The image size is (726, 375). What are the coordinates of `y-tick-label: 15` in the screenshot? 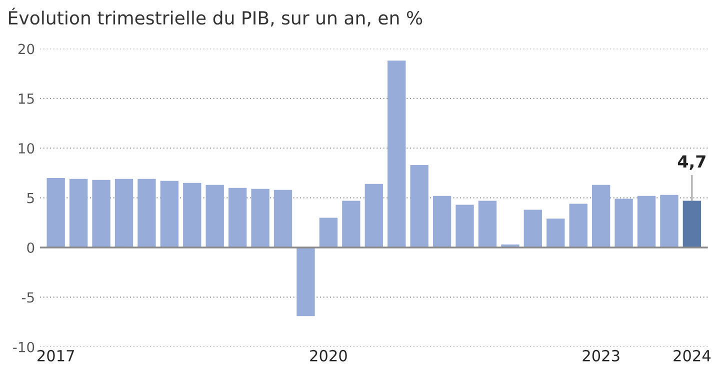 It's located at (26, 99).